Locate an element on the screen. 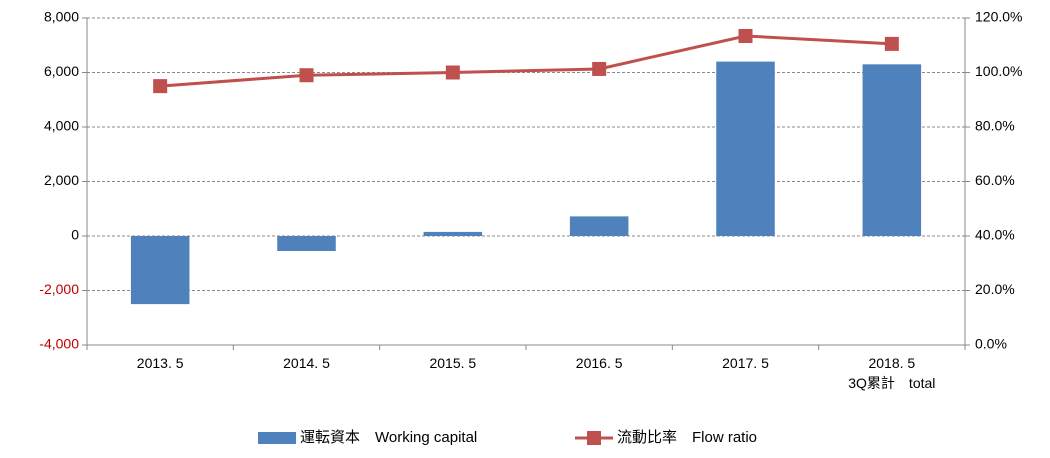 The image size is (1050, 458). y-tick-label: 4,000 is located at coordinates (61, 126).